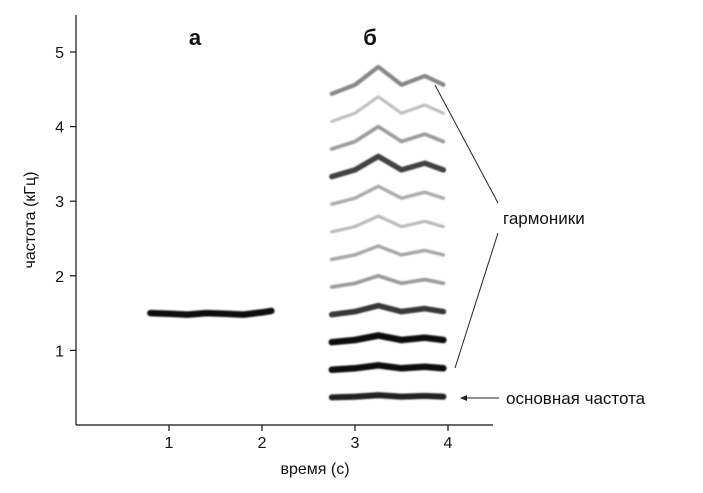 The image size is (703, 493). What do you see at coordinates (463, 398) in the screenshot?
I see `fundamental-arrow-head` at bounding box center [463, 398].